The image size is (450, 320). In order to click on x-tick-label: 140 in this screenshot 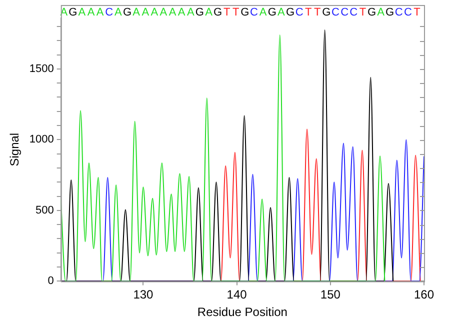, I will do `click(237, 295)`.